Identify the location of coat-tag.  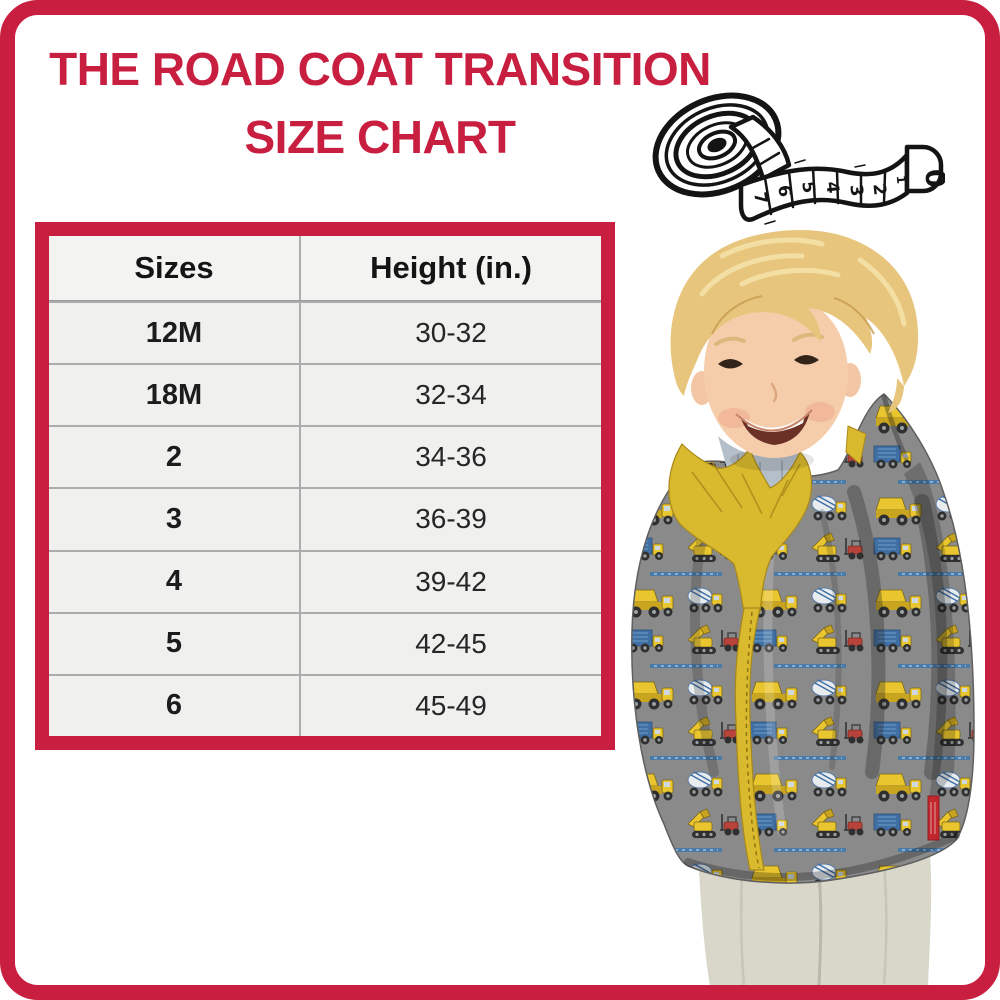
(933, 818).